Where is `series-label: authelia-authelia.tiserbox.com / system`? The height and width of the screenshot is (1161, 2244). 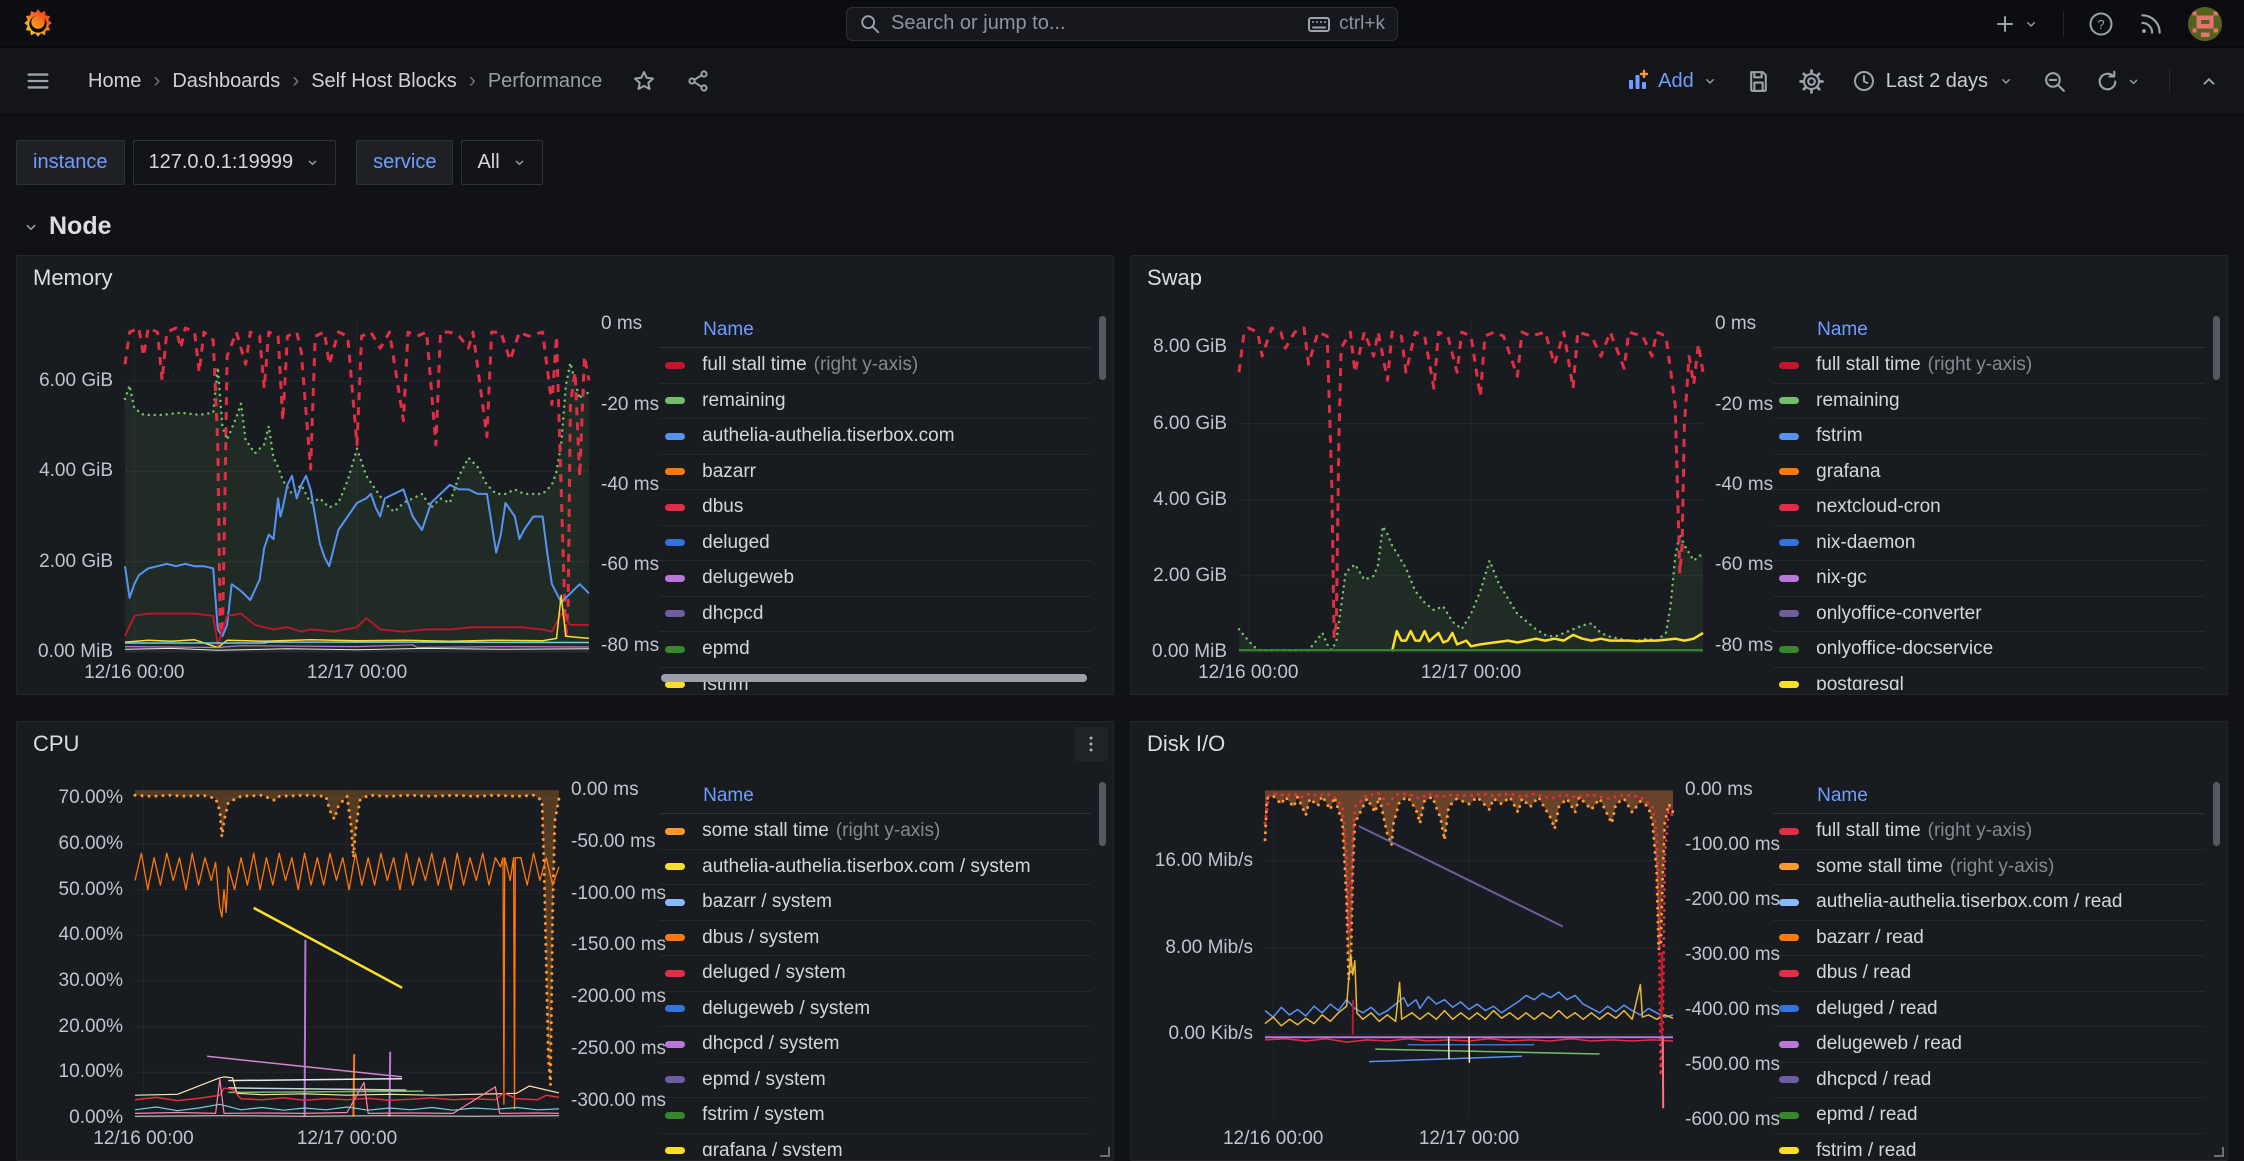 series-label: authelia-authelia.tiserbox.com / system is located at coordinates (866, 866).